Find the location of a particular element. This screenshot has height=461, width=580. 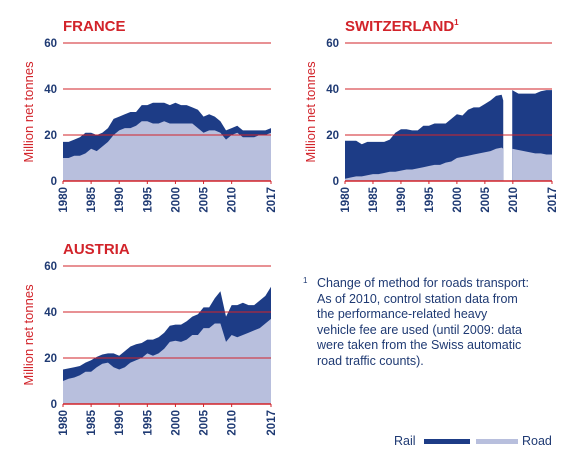

chart-title-superscript: 1 is located at coordinates (456, 22).